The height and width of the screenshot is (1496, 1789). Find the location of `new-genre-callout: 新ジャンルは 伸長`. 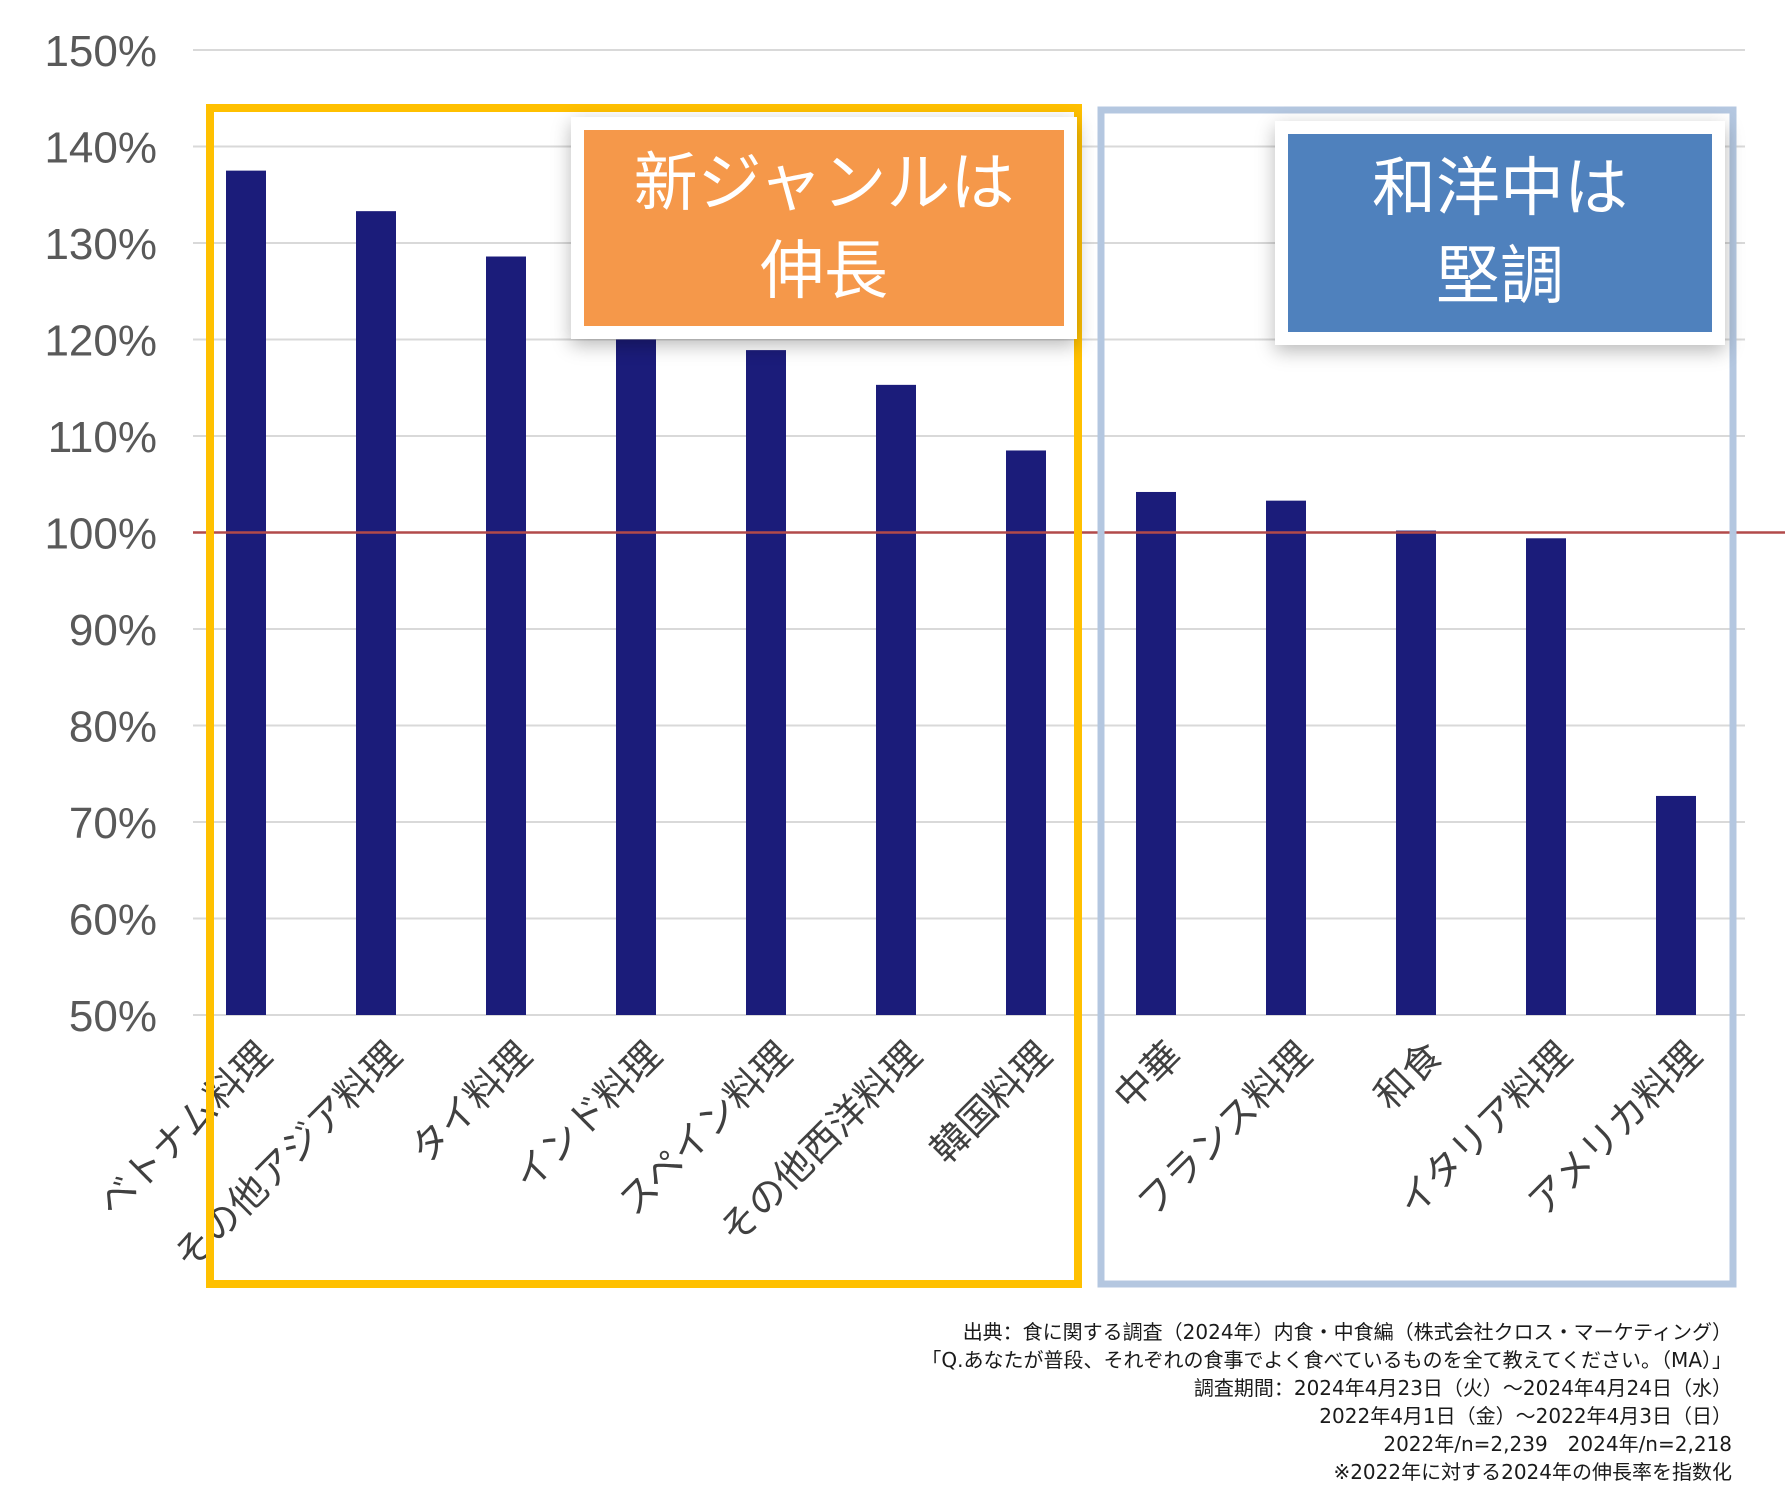

new-genre-callout: 新ジャンルは 伸長 is located at coordinates (824, 228).